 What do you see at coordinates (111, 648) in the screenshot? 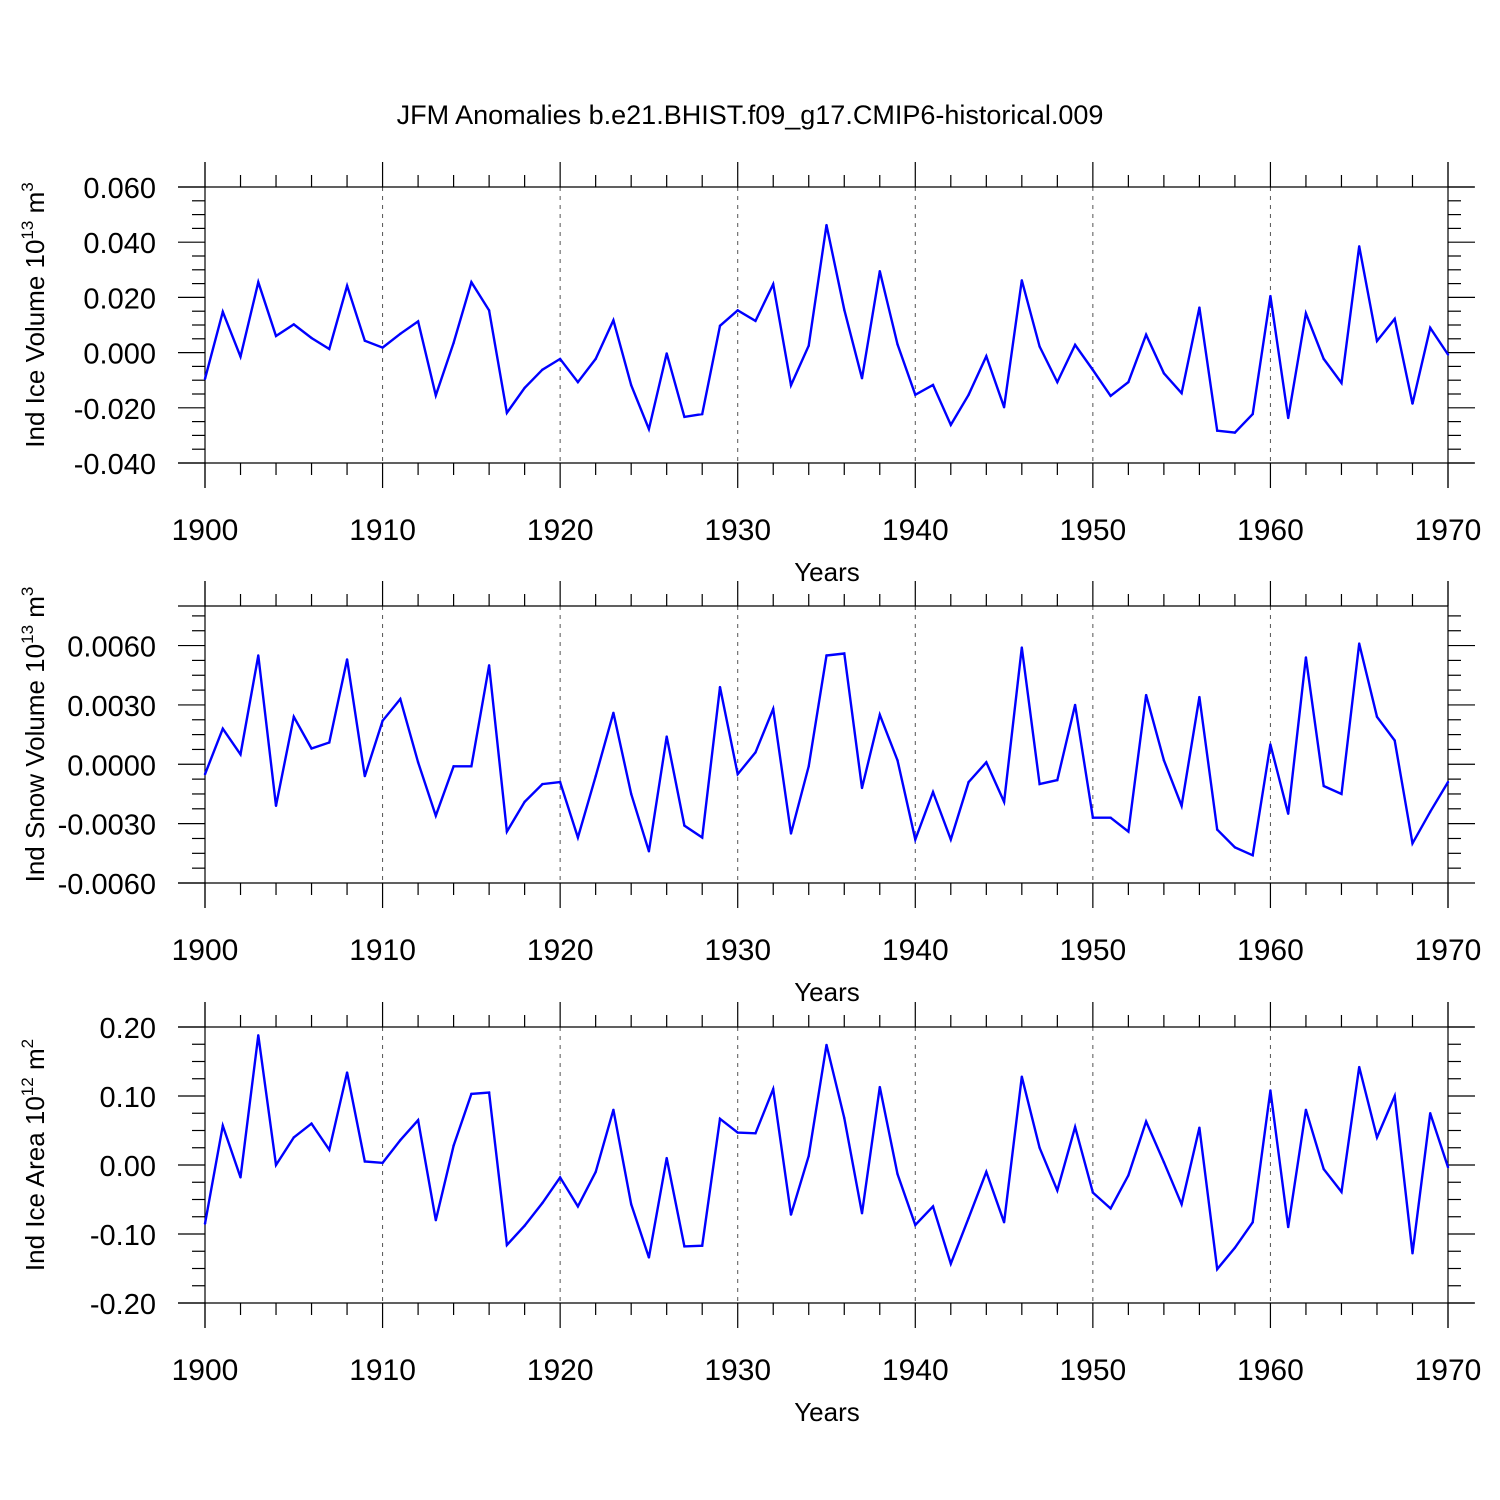
I see `y-tick-label: 0.0060` at bounding box center [111, 648].